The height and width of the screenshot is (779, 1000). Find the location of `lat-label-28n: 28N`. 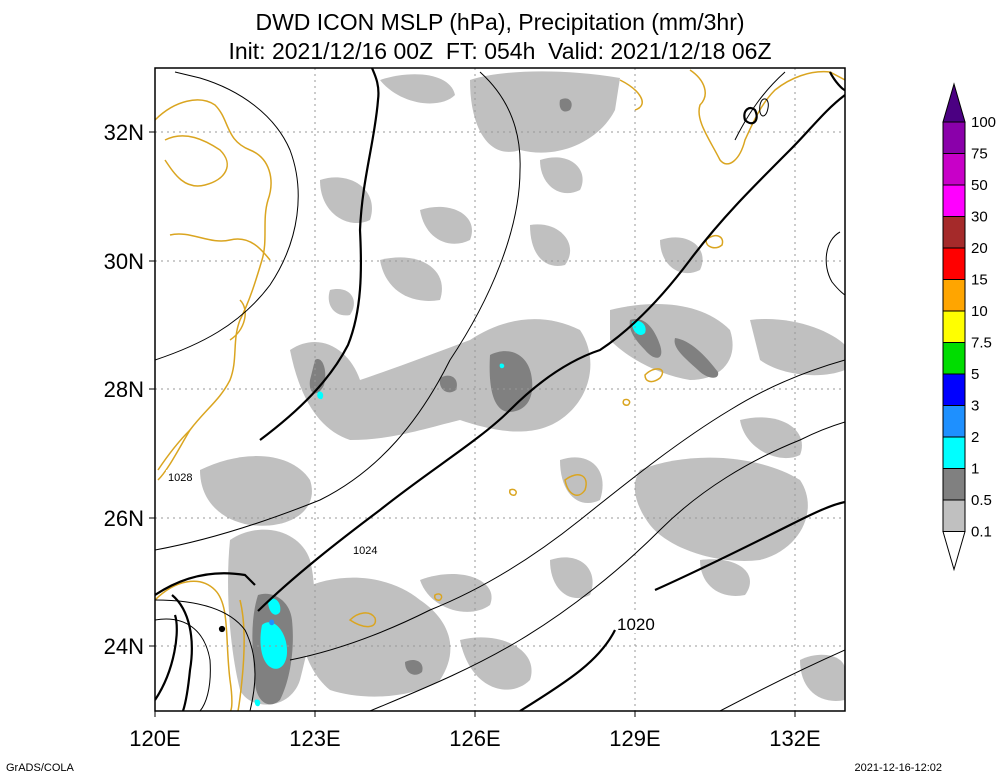

lat-label-28n: 28N is located at coordinates (124, 389).